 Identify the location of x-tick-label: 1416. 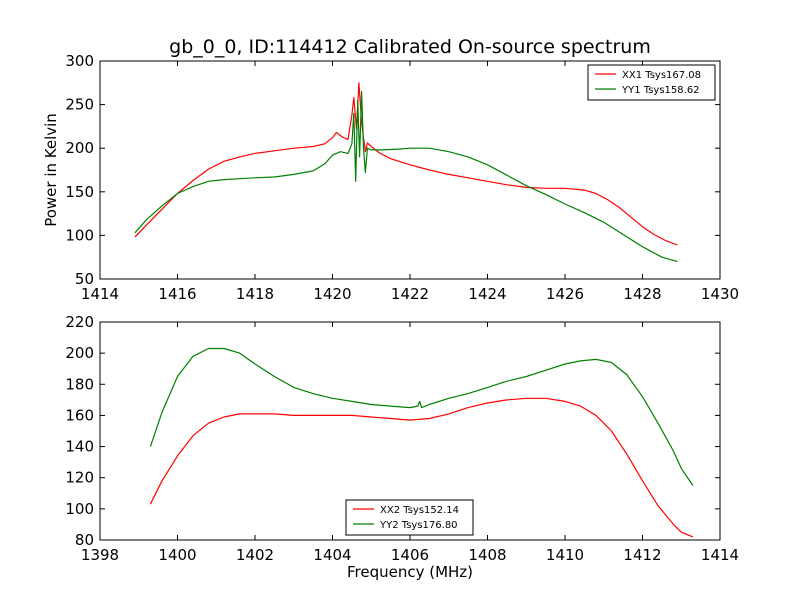
(177, 294).